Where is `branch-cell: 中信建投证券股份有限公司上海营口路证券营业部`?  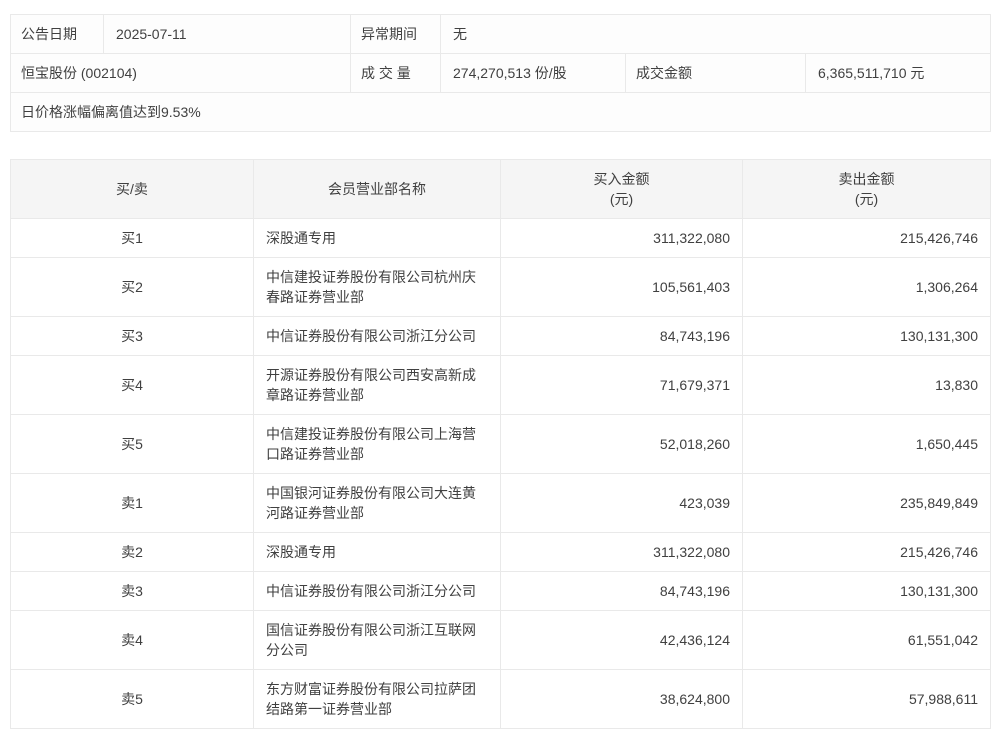
branch-cell: 中信建投证券股份有限公司上海营口路证券营业部 is located at coordinates (377, 444).